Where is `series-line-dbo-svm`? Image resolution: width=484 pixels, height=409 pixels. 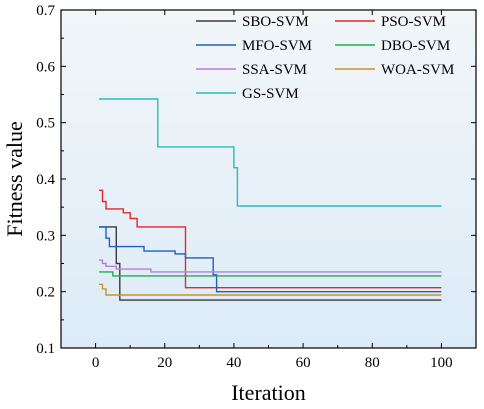
series-line-dbo-svm is located at coordinates (270, 274).